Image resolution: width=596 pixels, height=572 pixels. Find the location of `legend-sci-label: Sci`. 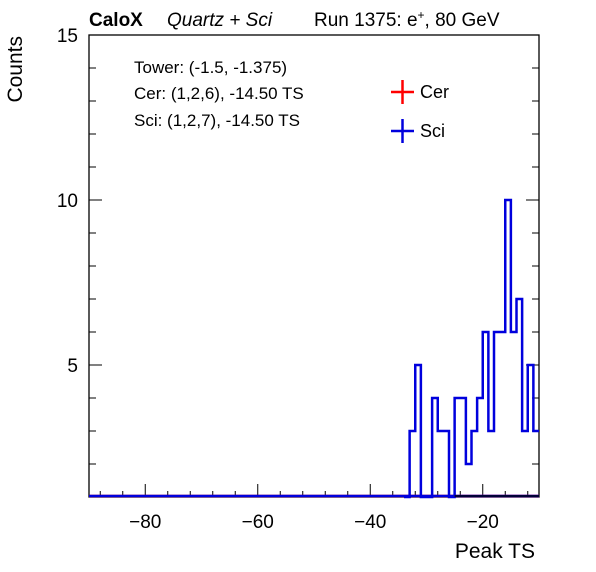

legend-sci-label: Sci is located at coordinates (432, 131).